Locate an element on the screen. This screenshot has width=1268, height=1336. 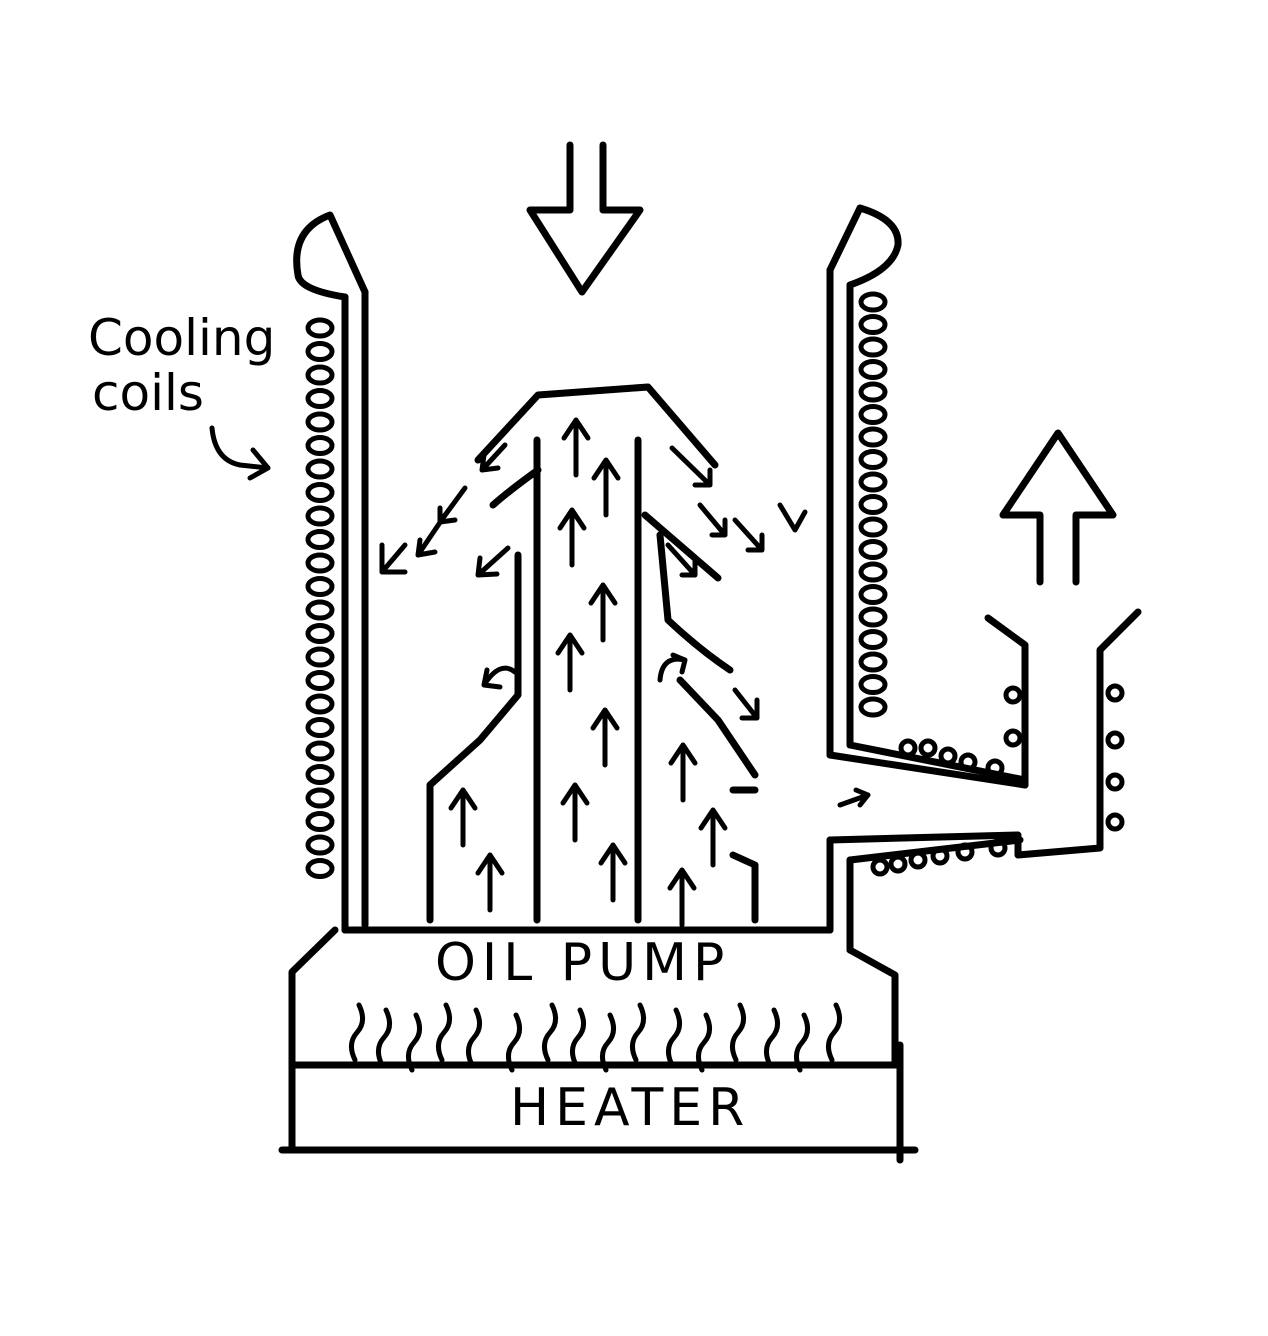
duct-cooling-coils is located at coordinates (997, 780).